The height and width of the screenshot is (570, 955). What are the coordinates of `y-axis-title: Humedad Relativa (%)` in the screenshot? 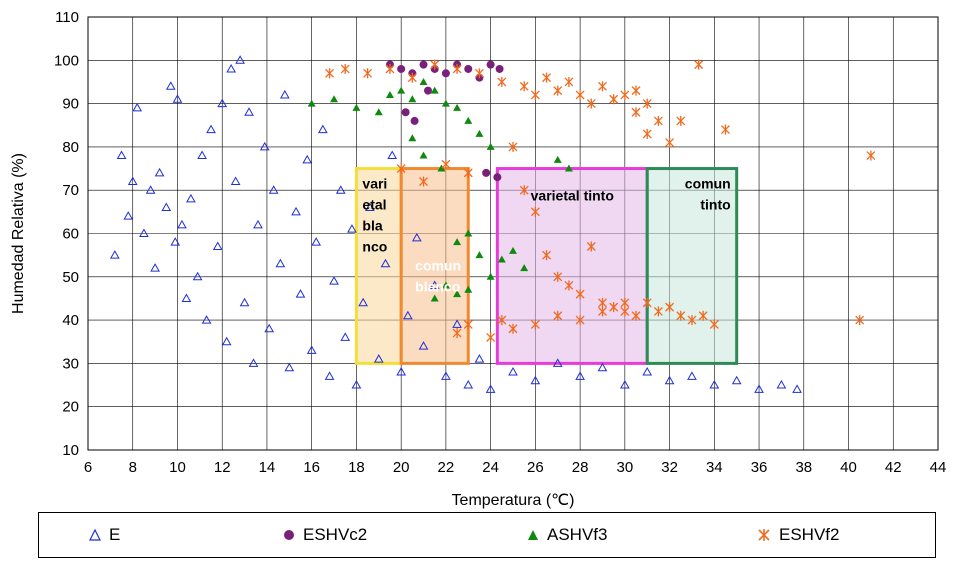 It's located at (18, 233).